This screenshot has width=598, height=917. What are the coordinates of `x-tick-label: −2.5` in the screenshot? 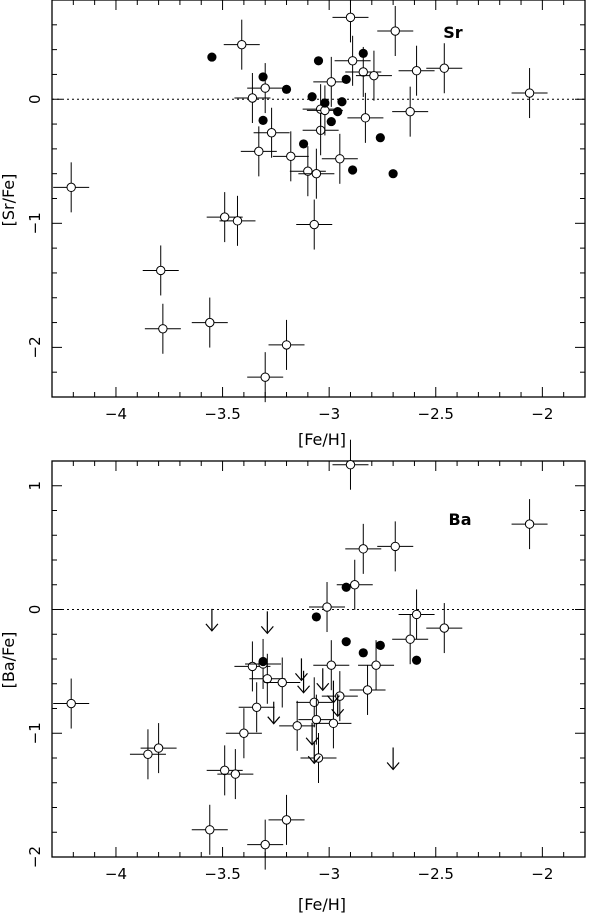 It's located at (436, 874).